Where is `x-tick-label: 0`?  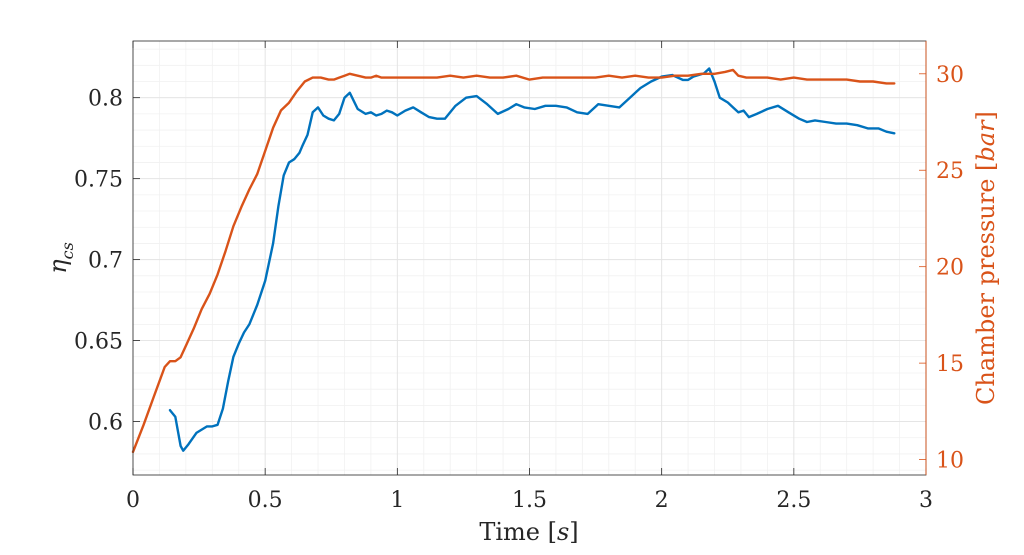
x-tick-label: 0 is located at coordinates (133, 500).